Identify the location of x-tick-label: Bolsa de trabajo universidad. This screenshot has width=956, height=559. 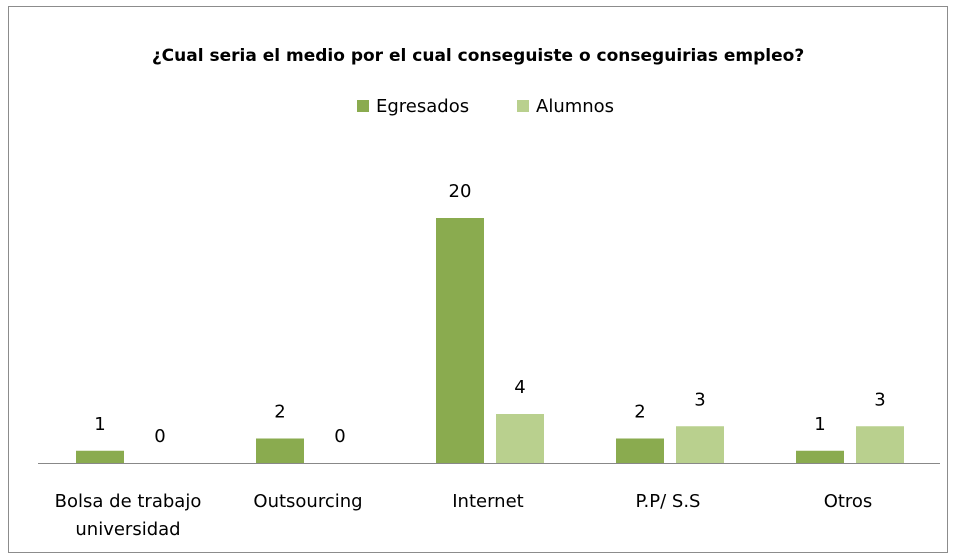
(128, 515).